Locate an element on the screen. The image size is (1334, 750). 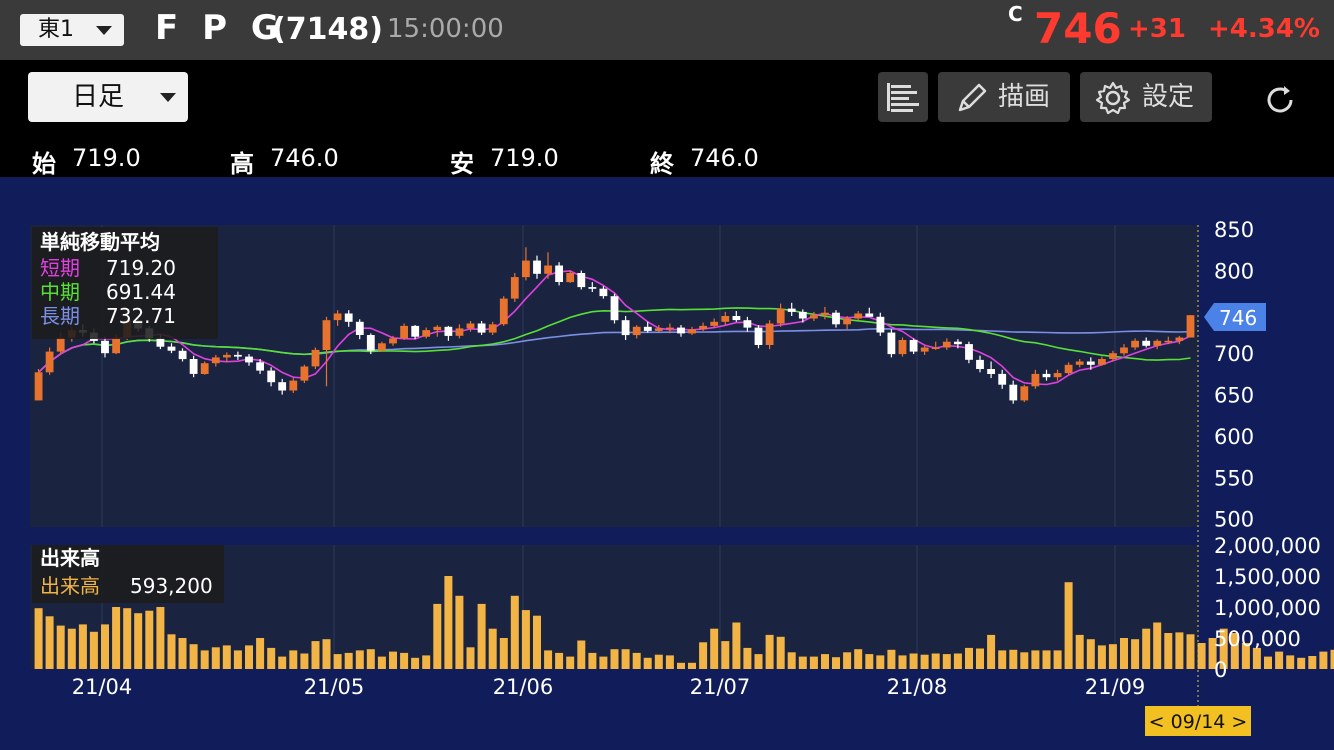
close-value: 746.0 is located at coordinates (724, 158).